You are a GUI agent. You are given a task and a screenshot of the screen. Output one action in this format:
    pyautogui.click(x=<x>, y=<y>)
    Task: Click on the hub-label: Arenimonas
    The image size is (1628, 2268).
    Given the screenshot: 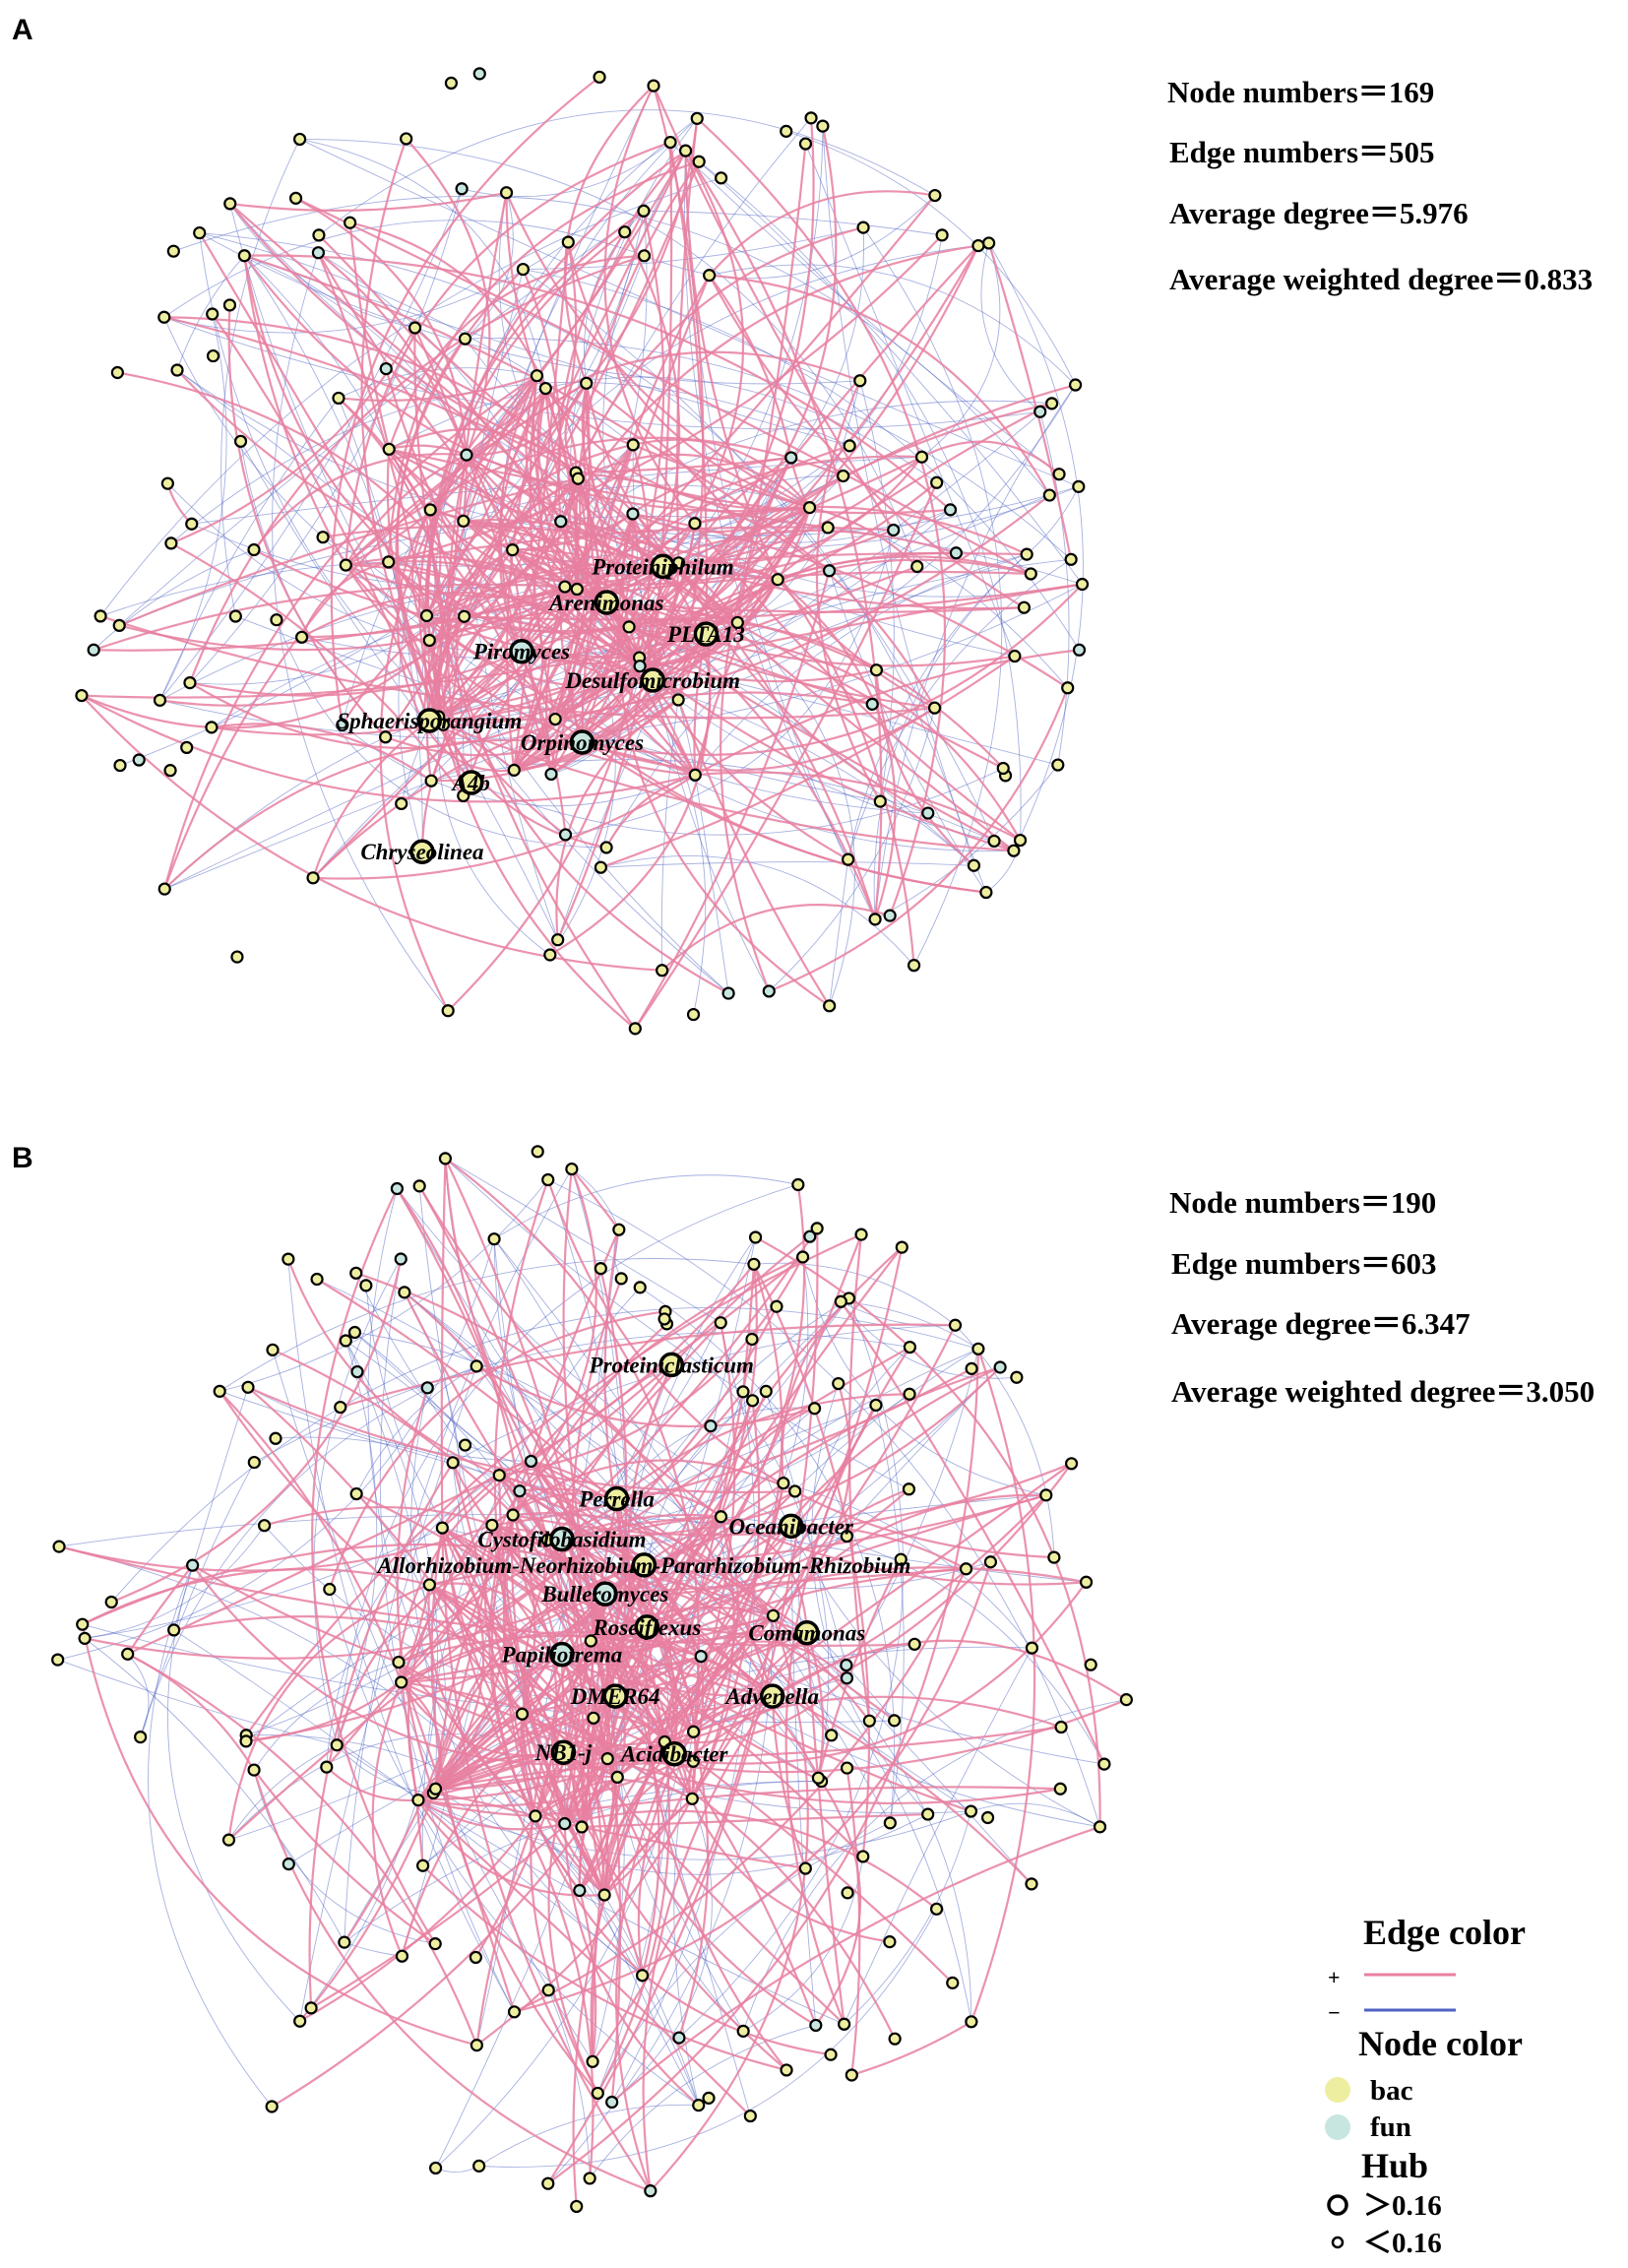 What is the action you would take?
    pyautogui.click(x=605, y=603)
    